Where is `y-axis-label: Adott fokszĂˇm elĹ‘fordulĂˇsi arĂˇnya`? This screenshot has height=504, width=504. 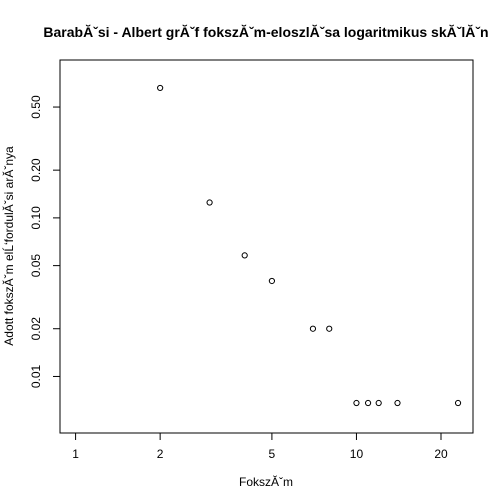 y-axis-label: Adott fokszĂˇm elĹ‘fordulĂˇsi arĂˇnya is located at coordinates (8, 246).